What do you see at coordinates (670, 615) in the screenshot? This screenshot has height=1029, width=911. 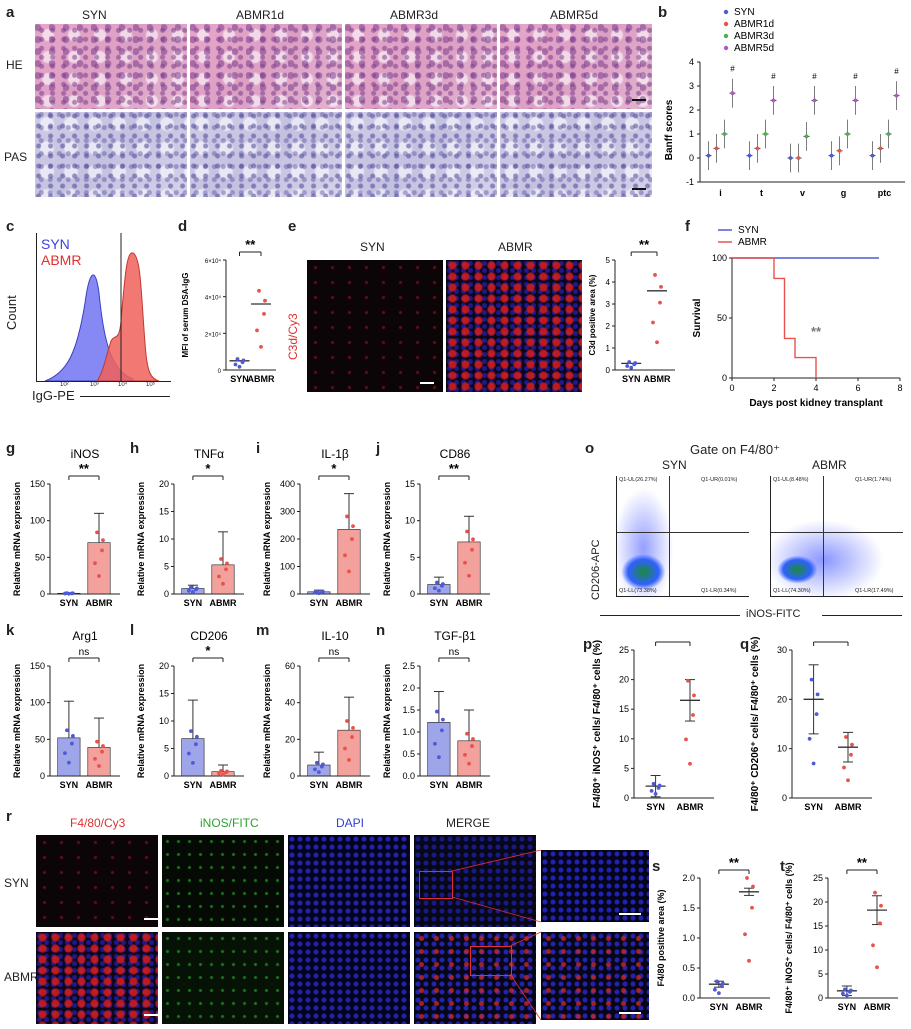 I see `o-xlabel-line` at bounding box center [670, 615].